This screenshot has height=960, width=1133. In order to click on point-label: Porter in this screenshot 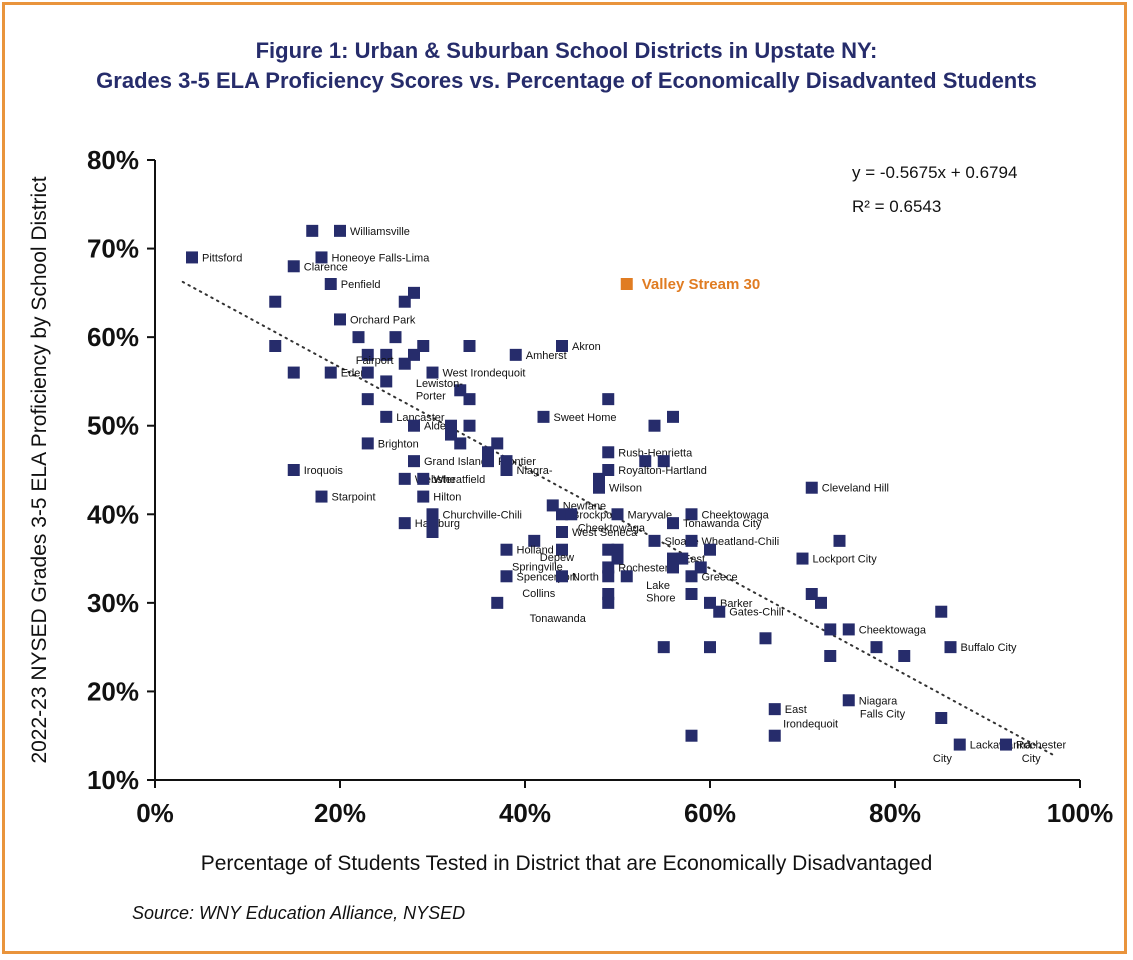, I will do `click(431, 397)`.